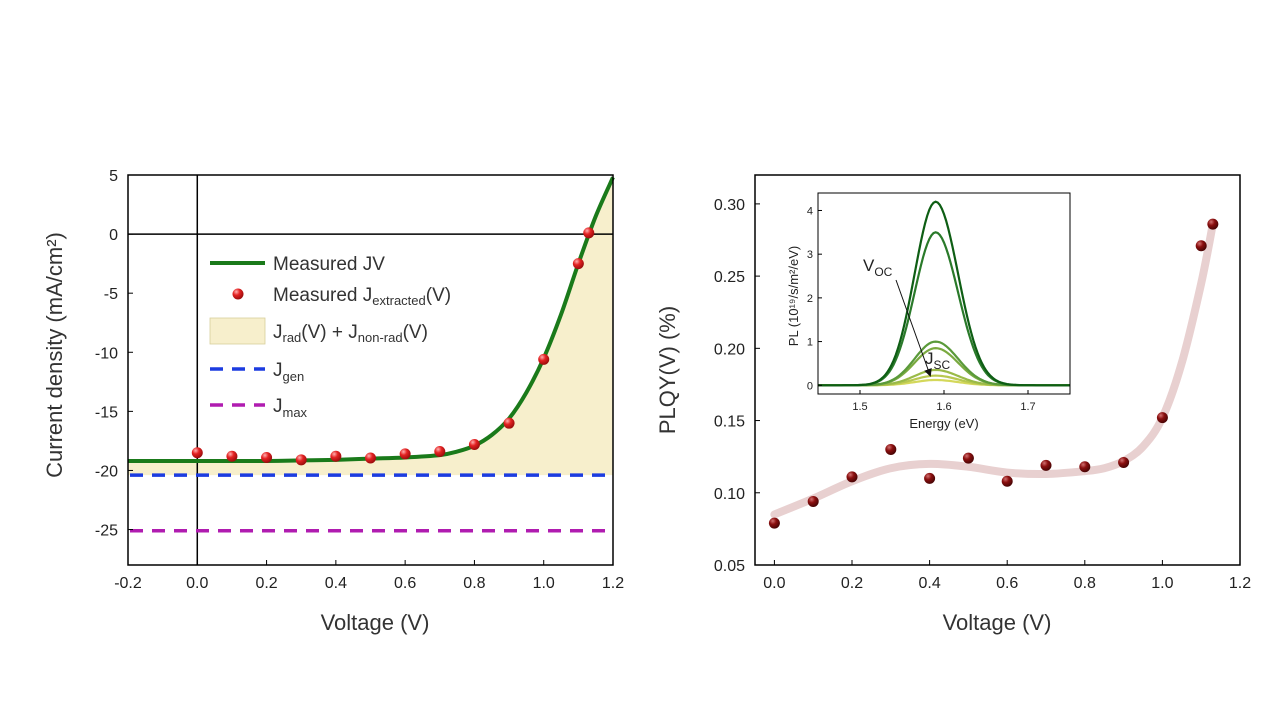 The width and height of the screenshot is (1280, 719). Describe the element at coordinates (729, 205) in the screenshot. I see `plqy-y-tick-label: 0.30` at that location.